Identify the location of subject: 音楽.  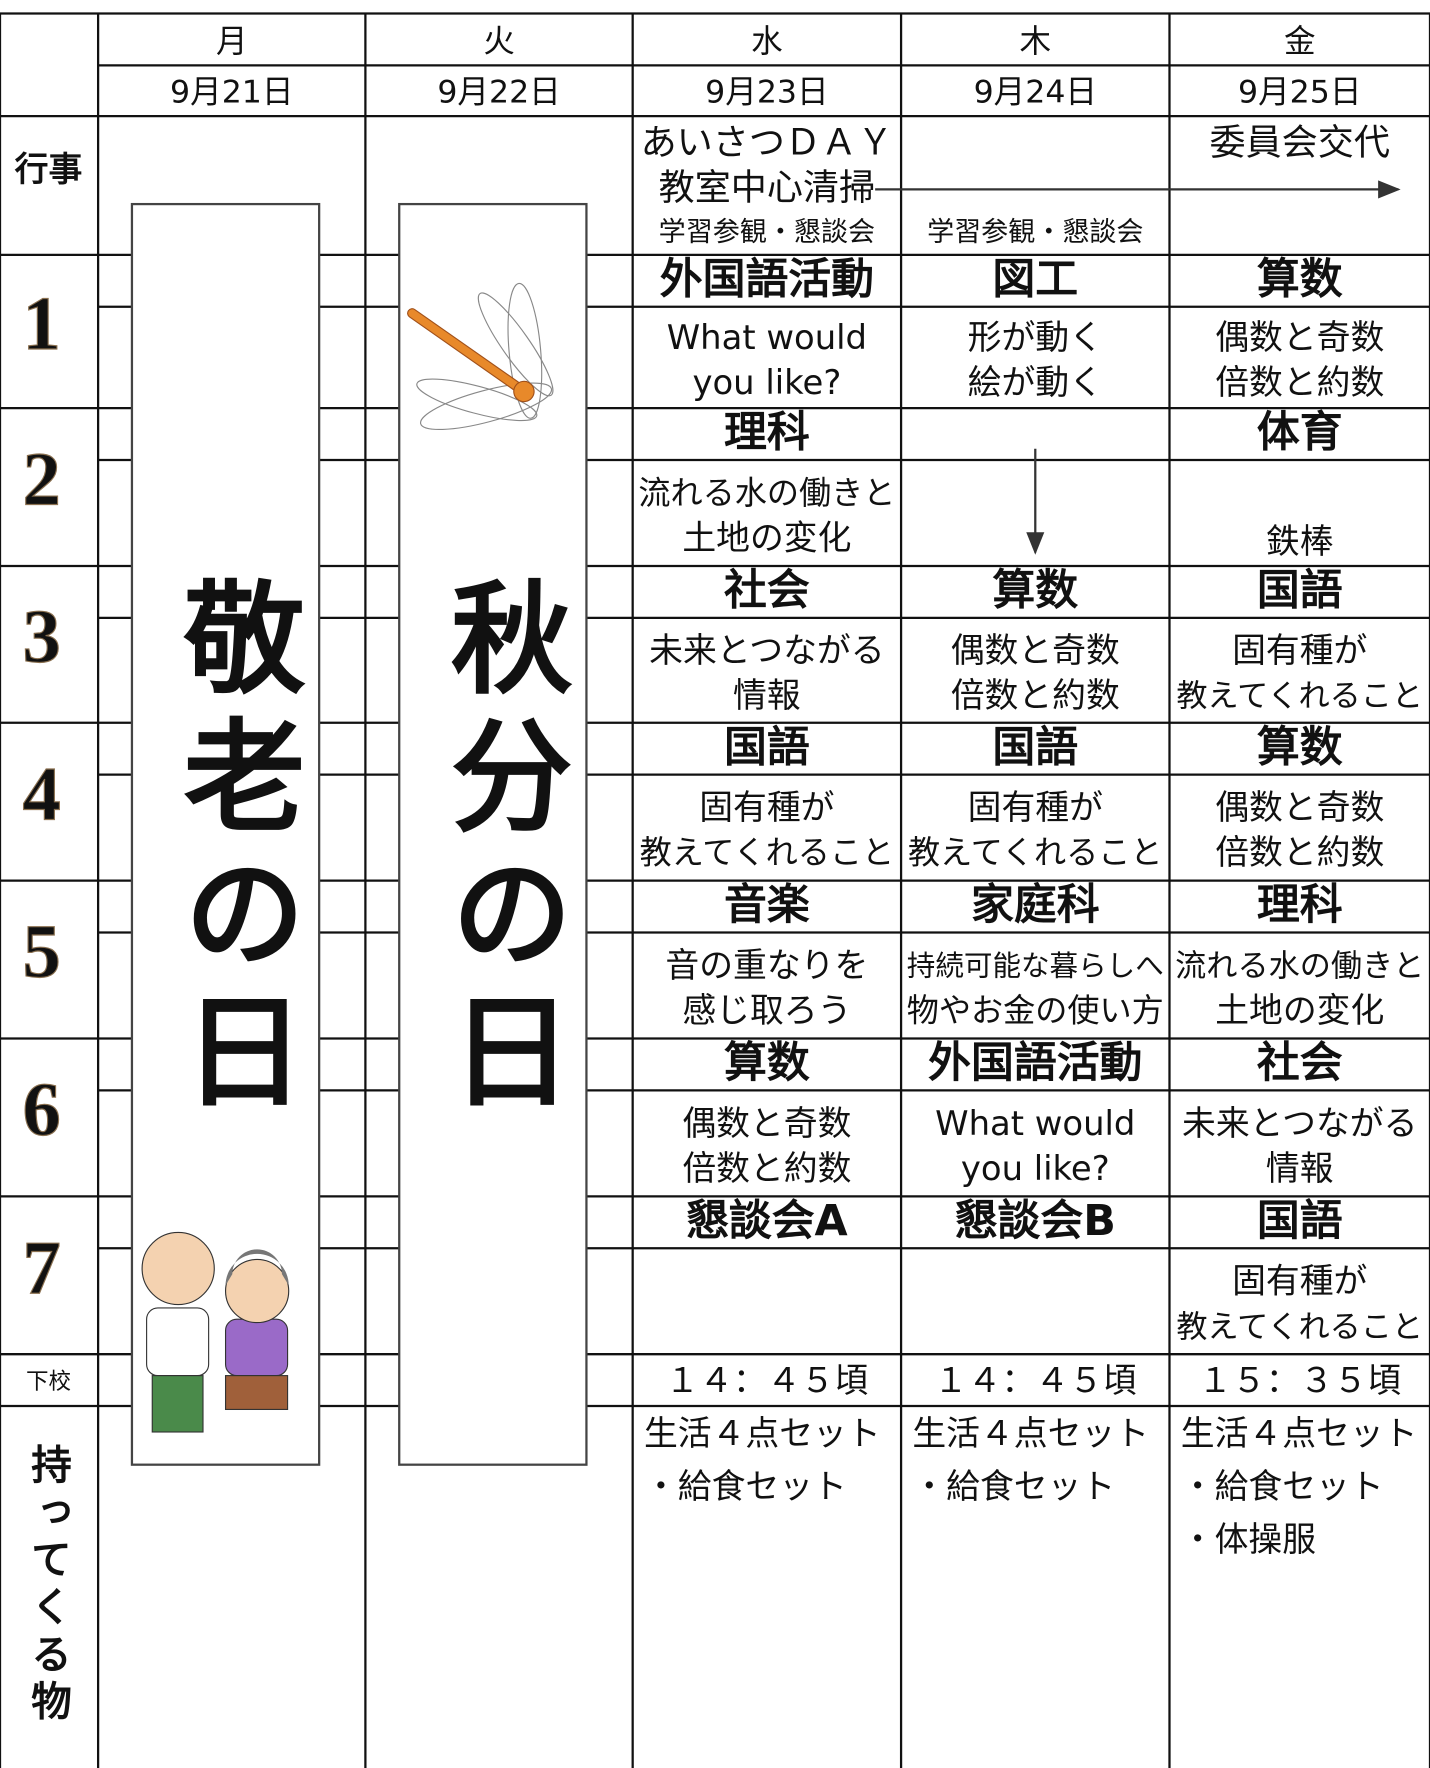
(767, 905).